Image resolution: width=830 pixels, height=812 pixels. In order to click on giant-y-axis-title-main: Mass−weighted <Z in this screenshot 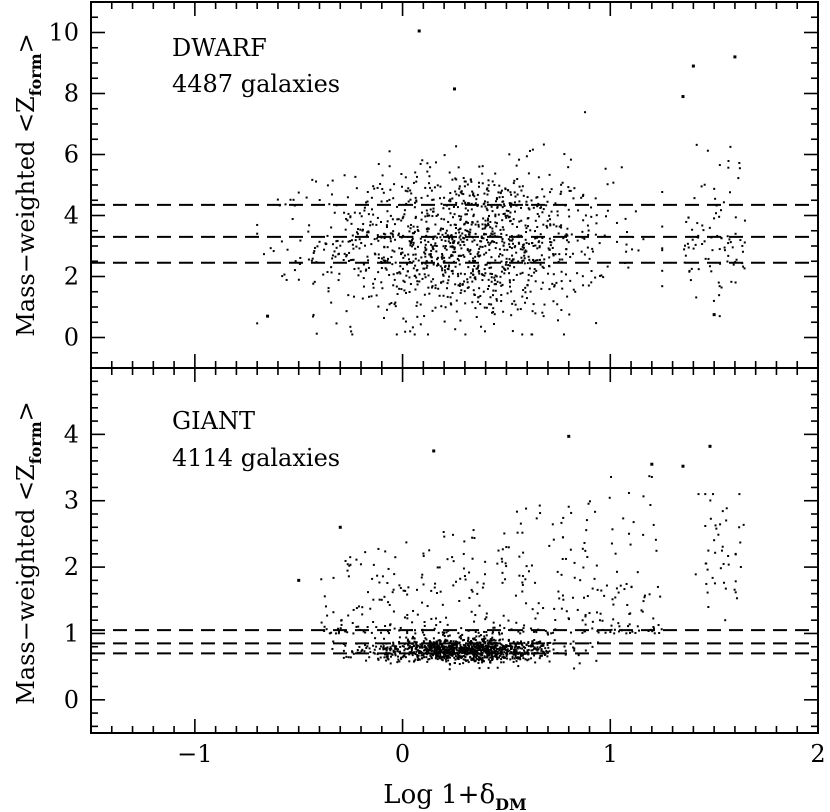, I will do `click(26, 584)`.